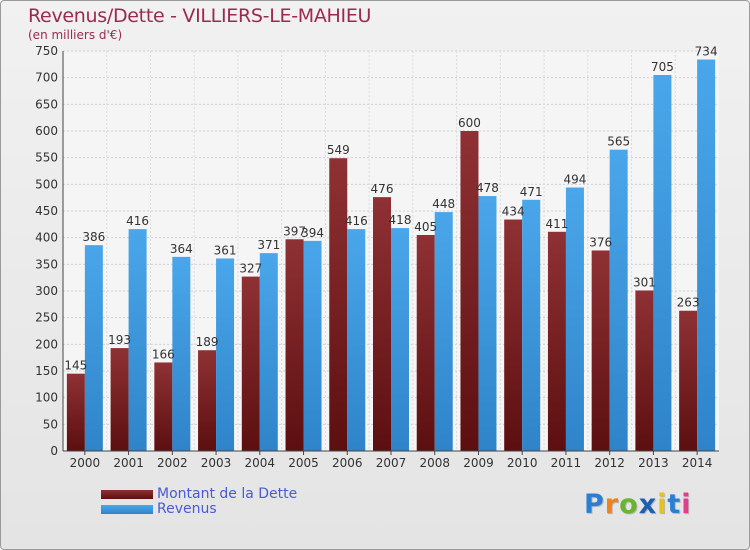 Image resolution: width=750 pixels, height=550 pixels. Describe the element at coordinates (46, 51) in the screenshot. I see `y-tick-label: 750` at that location.